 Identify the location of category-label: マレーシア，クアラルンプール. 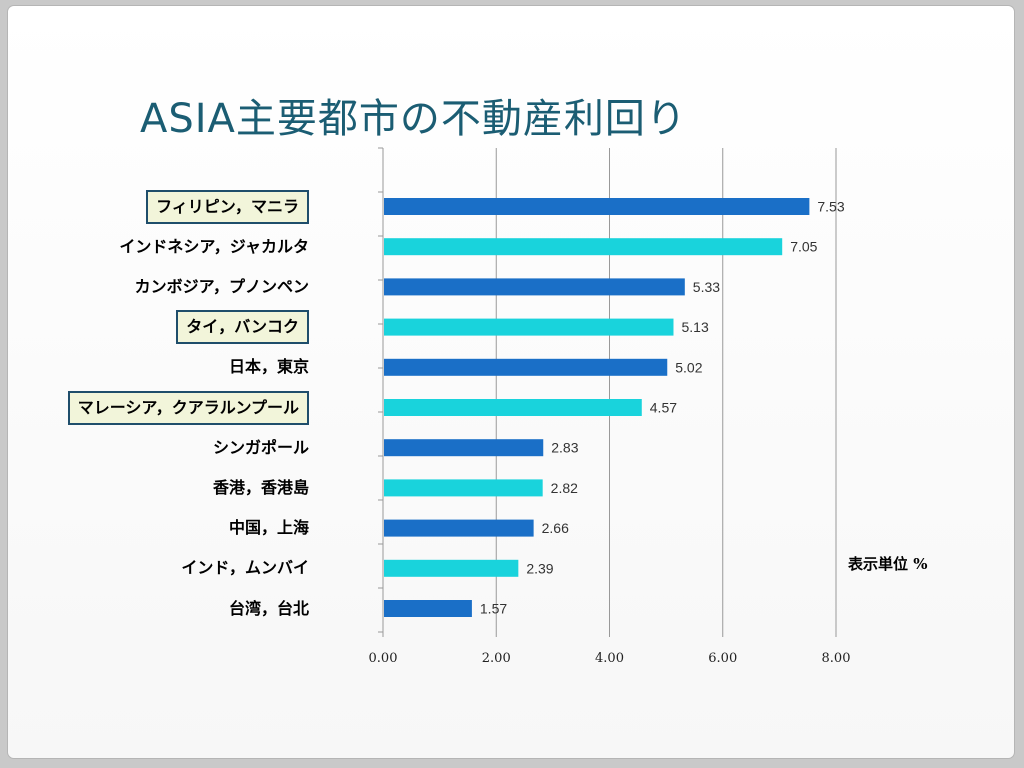
(188, 407).